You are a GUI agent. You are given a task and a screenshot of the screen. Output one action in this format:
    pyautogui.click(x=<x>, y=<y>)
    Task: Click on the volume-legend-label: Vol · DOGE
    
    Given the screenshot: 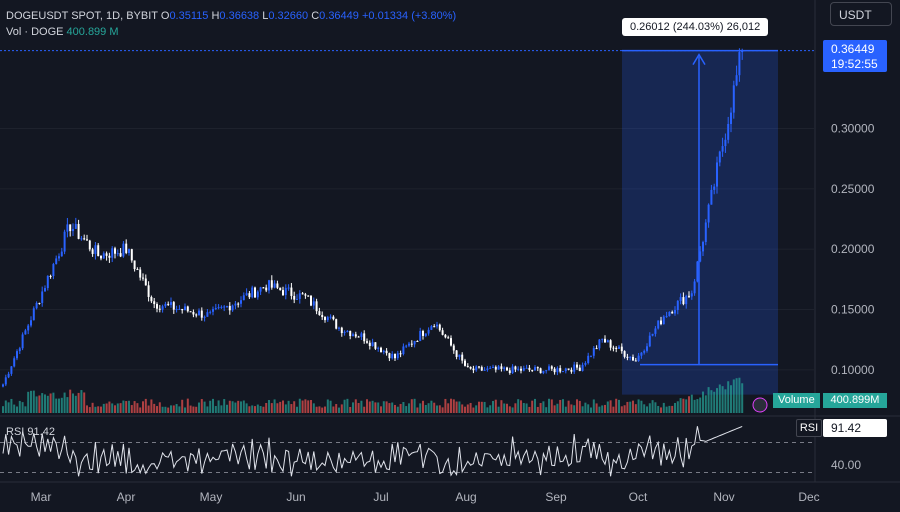 What is the action you would take?
    pyautogui.click(x=35, y=32)
    